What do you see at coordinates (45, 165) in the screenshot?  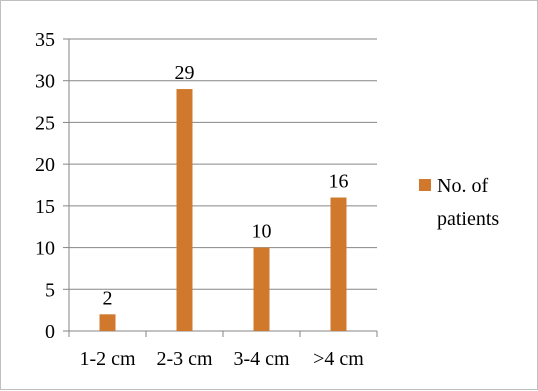 I see `y-tick-label: 20` at bounding box center [45, 165].